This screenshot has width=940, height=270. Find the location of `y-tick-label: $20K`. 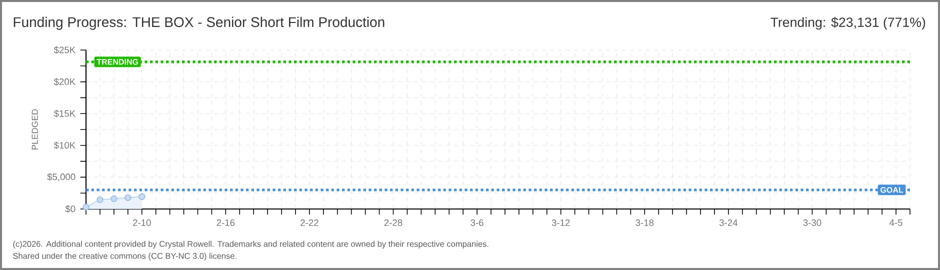

y-tick-label: $20K is located at coordinates (65, 82).